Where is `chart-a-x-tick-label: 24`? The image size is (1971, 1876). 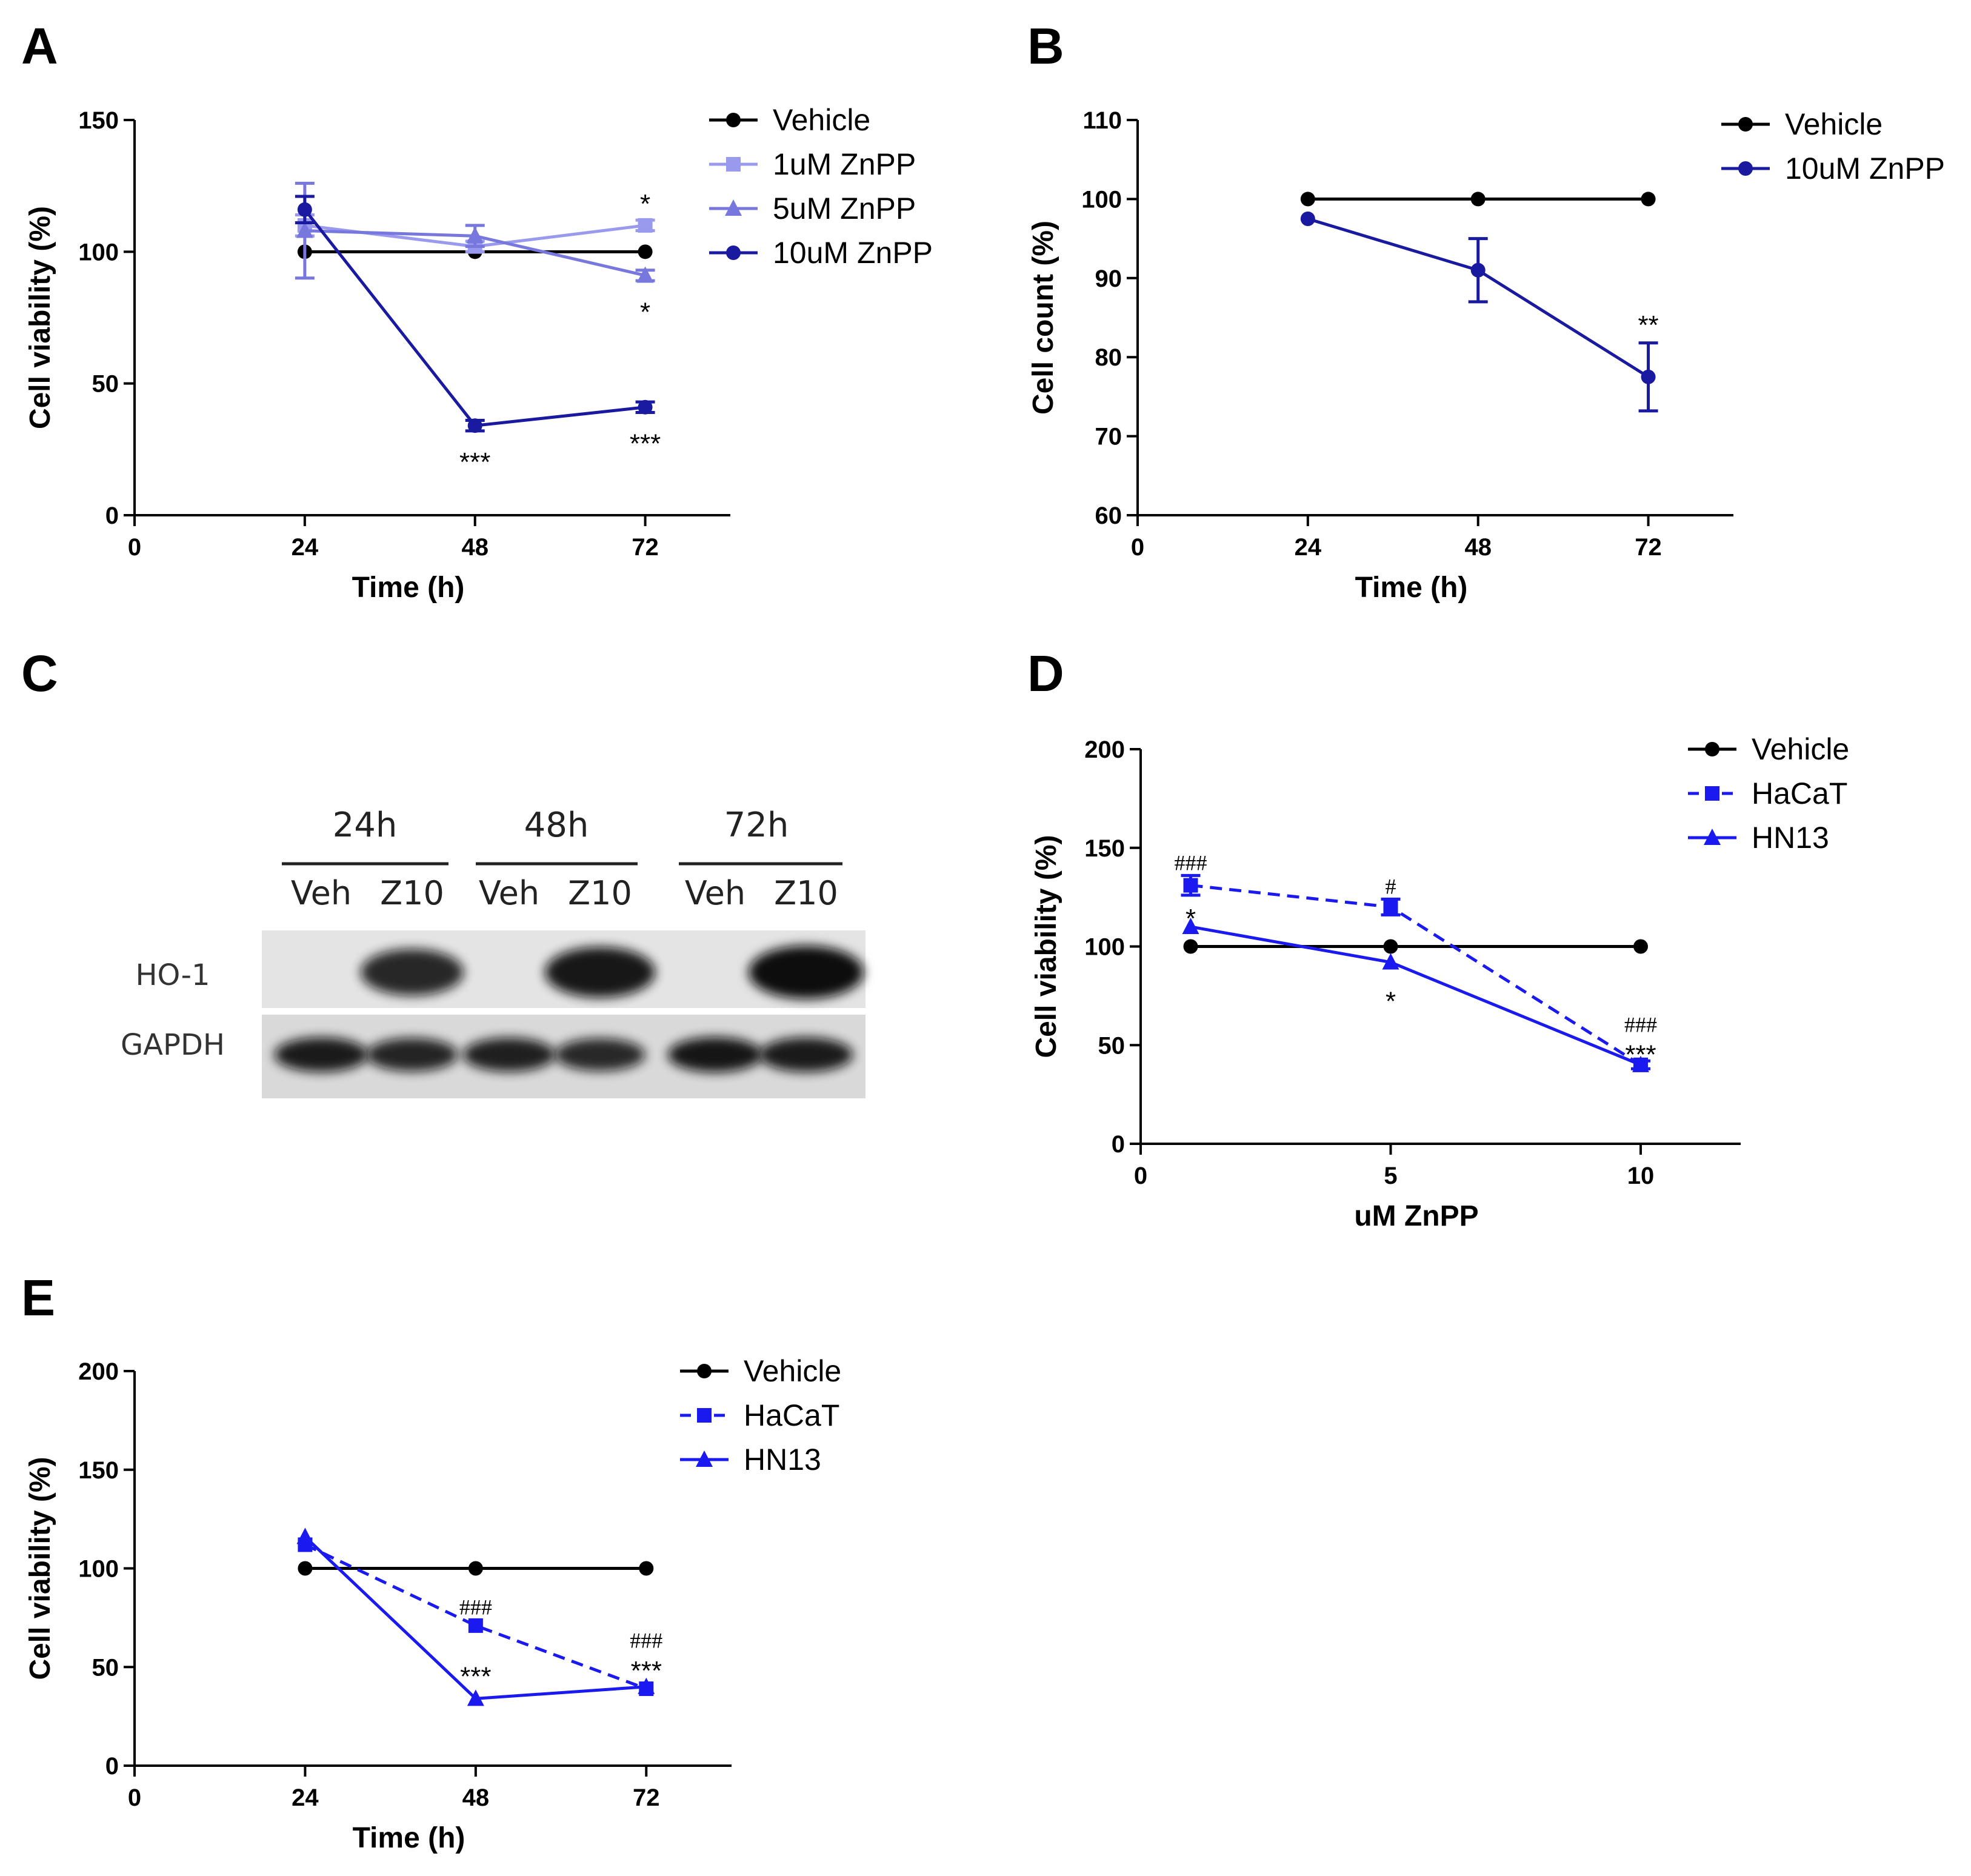
chart-a-x-tick-label: 24 is located at coordinates (305, 547).